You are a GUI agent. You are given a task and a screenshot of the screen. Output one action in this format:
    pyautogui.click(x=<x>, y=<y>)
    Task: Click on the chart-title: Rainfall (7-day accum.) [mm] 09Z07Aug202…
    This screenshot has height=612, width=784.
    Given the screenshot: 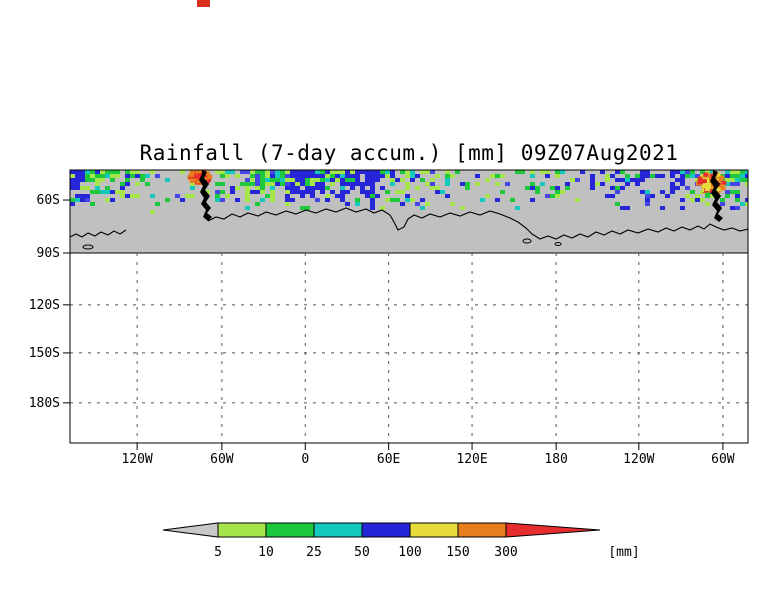 What is the action you would take?
    pyautogui.click(x=409, y=153)
    